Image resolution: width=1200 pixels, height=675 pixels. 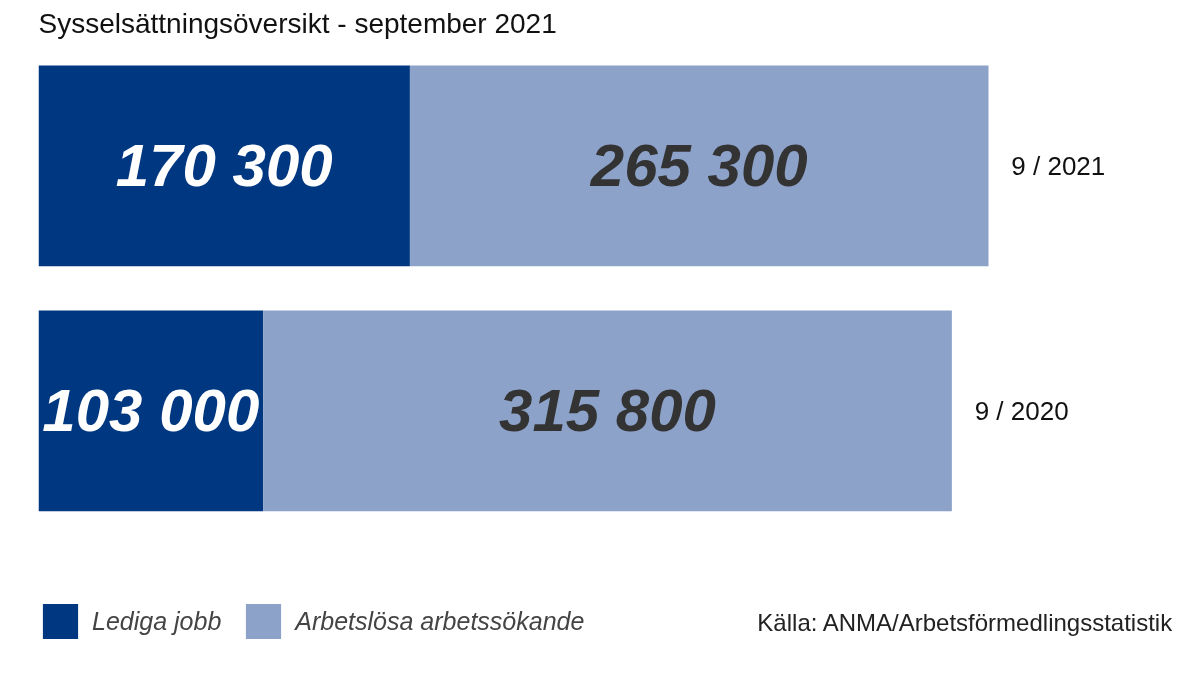 I want to click on data-label: 103 000, so click(x=151, y=411).